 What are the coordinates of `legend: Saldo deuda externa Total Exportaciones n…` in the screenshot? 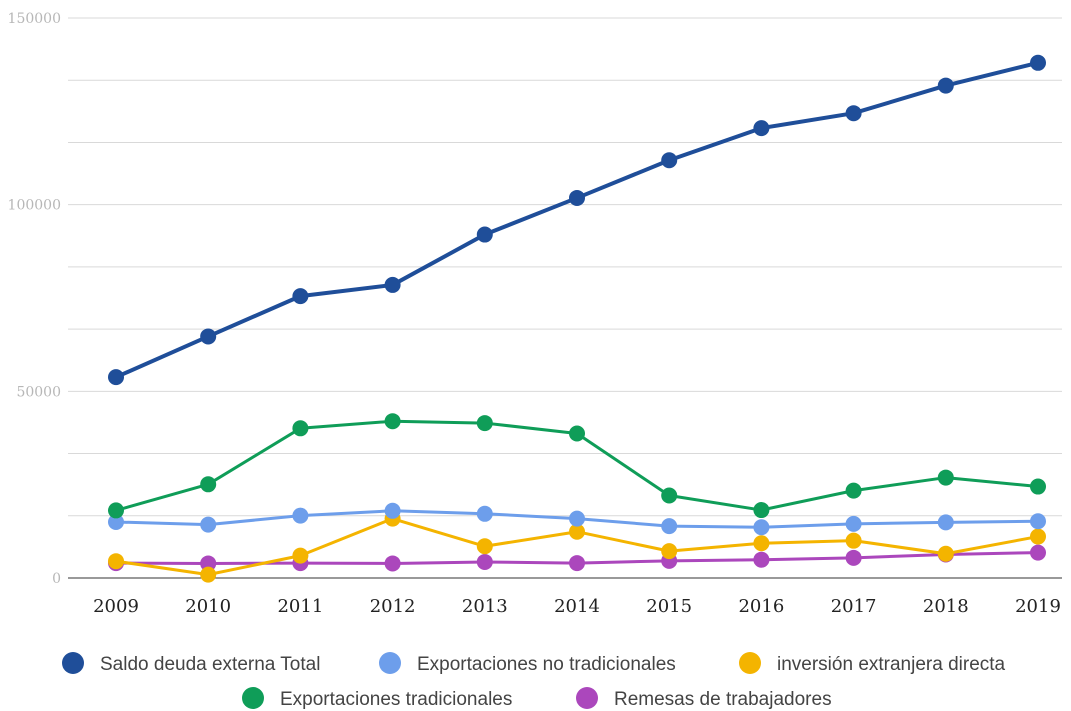 It's located at (534, 681).